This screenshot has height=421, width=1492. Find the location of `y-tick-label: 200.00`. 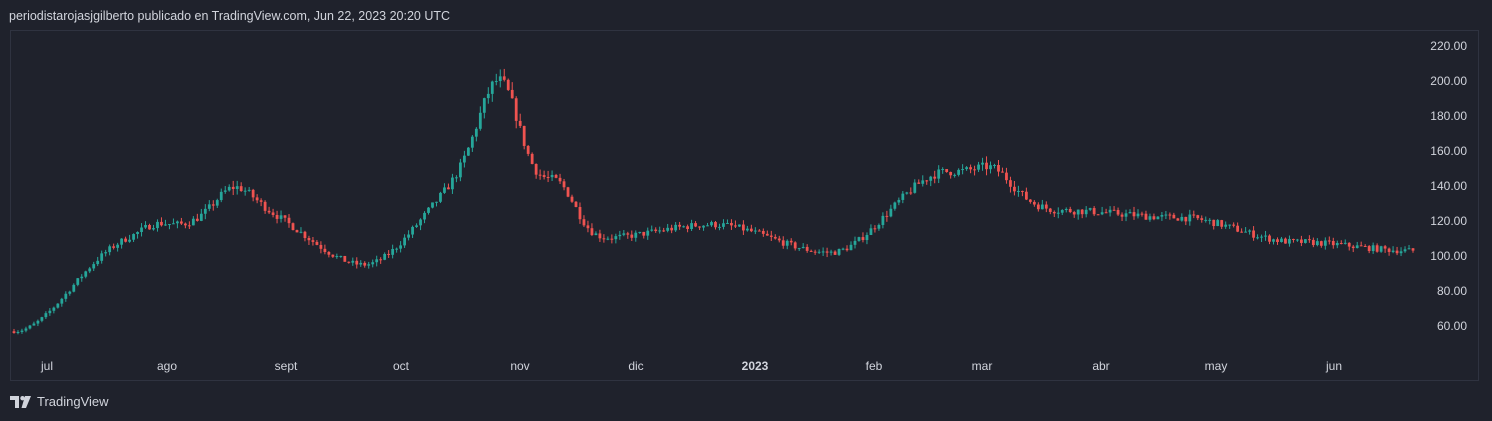

y-tick-label: 200.00 is located at coordinates (1448, 81).